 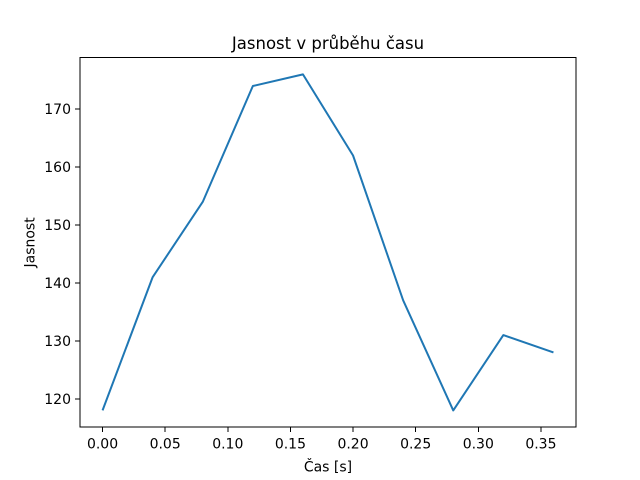 I want to click on y-tick-label: 120, so click(x=57, y=400).